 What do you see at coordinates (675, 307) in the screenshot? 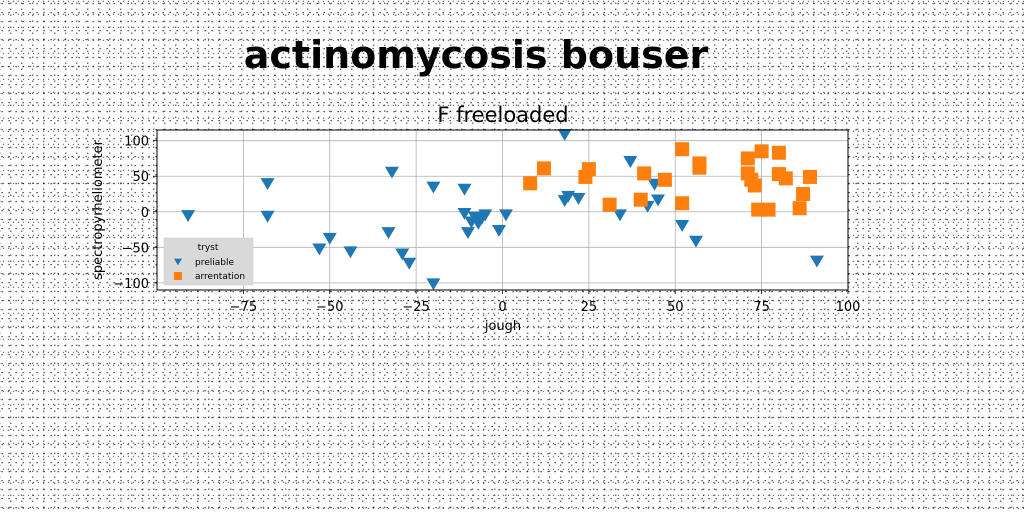
I see `x-tick-label: 50` at bounding box center [675, 307].